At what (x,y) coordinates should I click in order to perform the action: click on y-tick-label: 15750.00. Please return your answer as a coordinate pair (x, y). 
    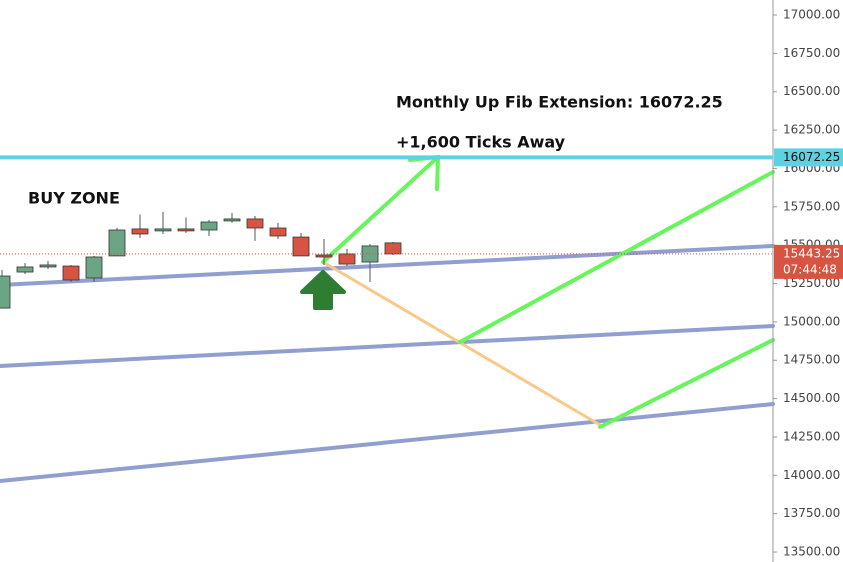
    Looking at the image, I should click on (811, 206).